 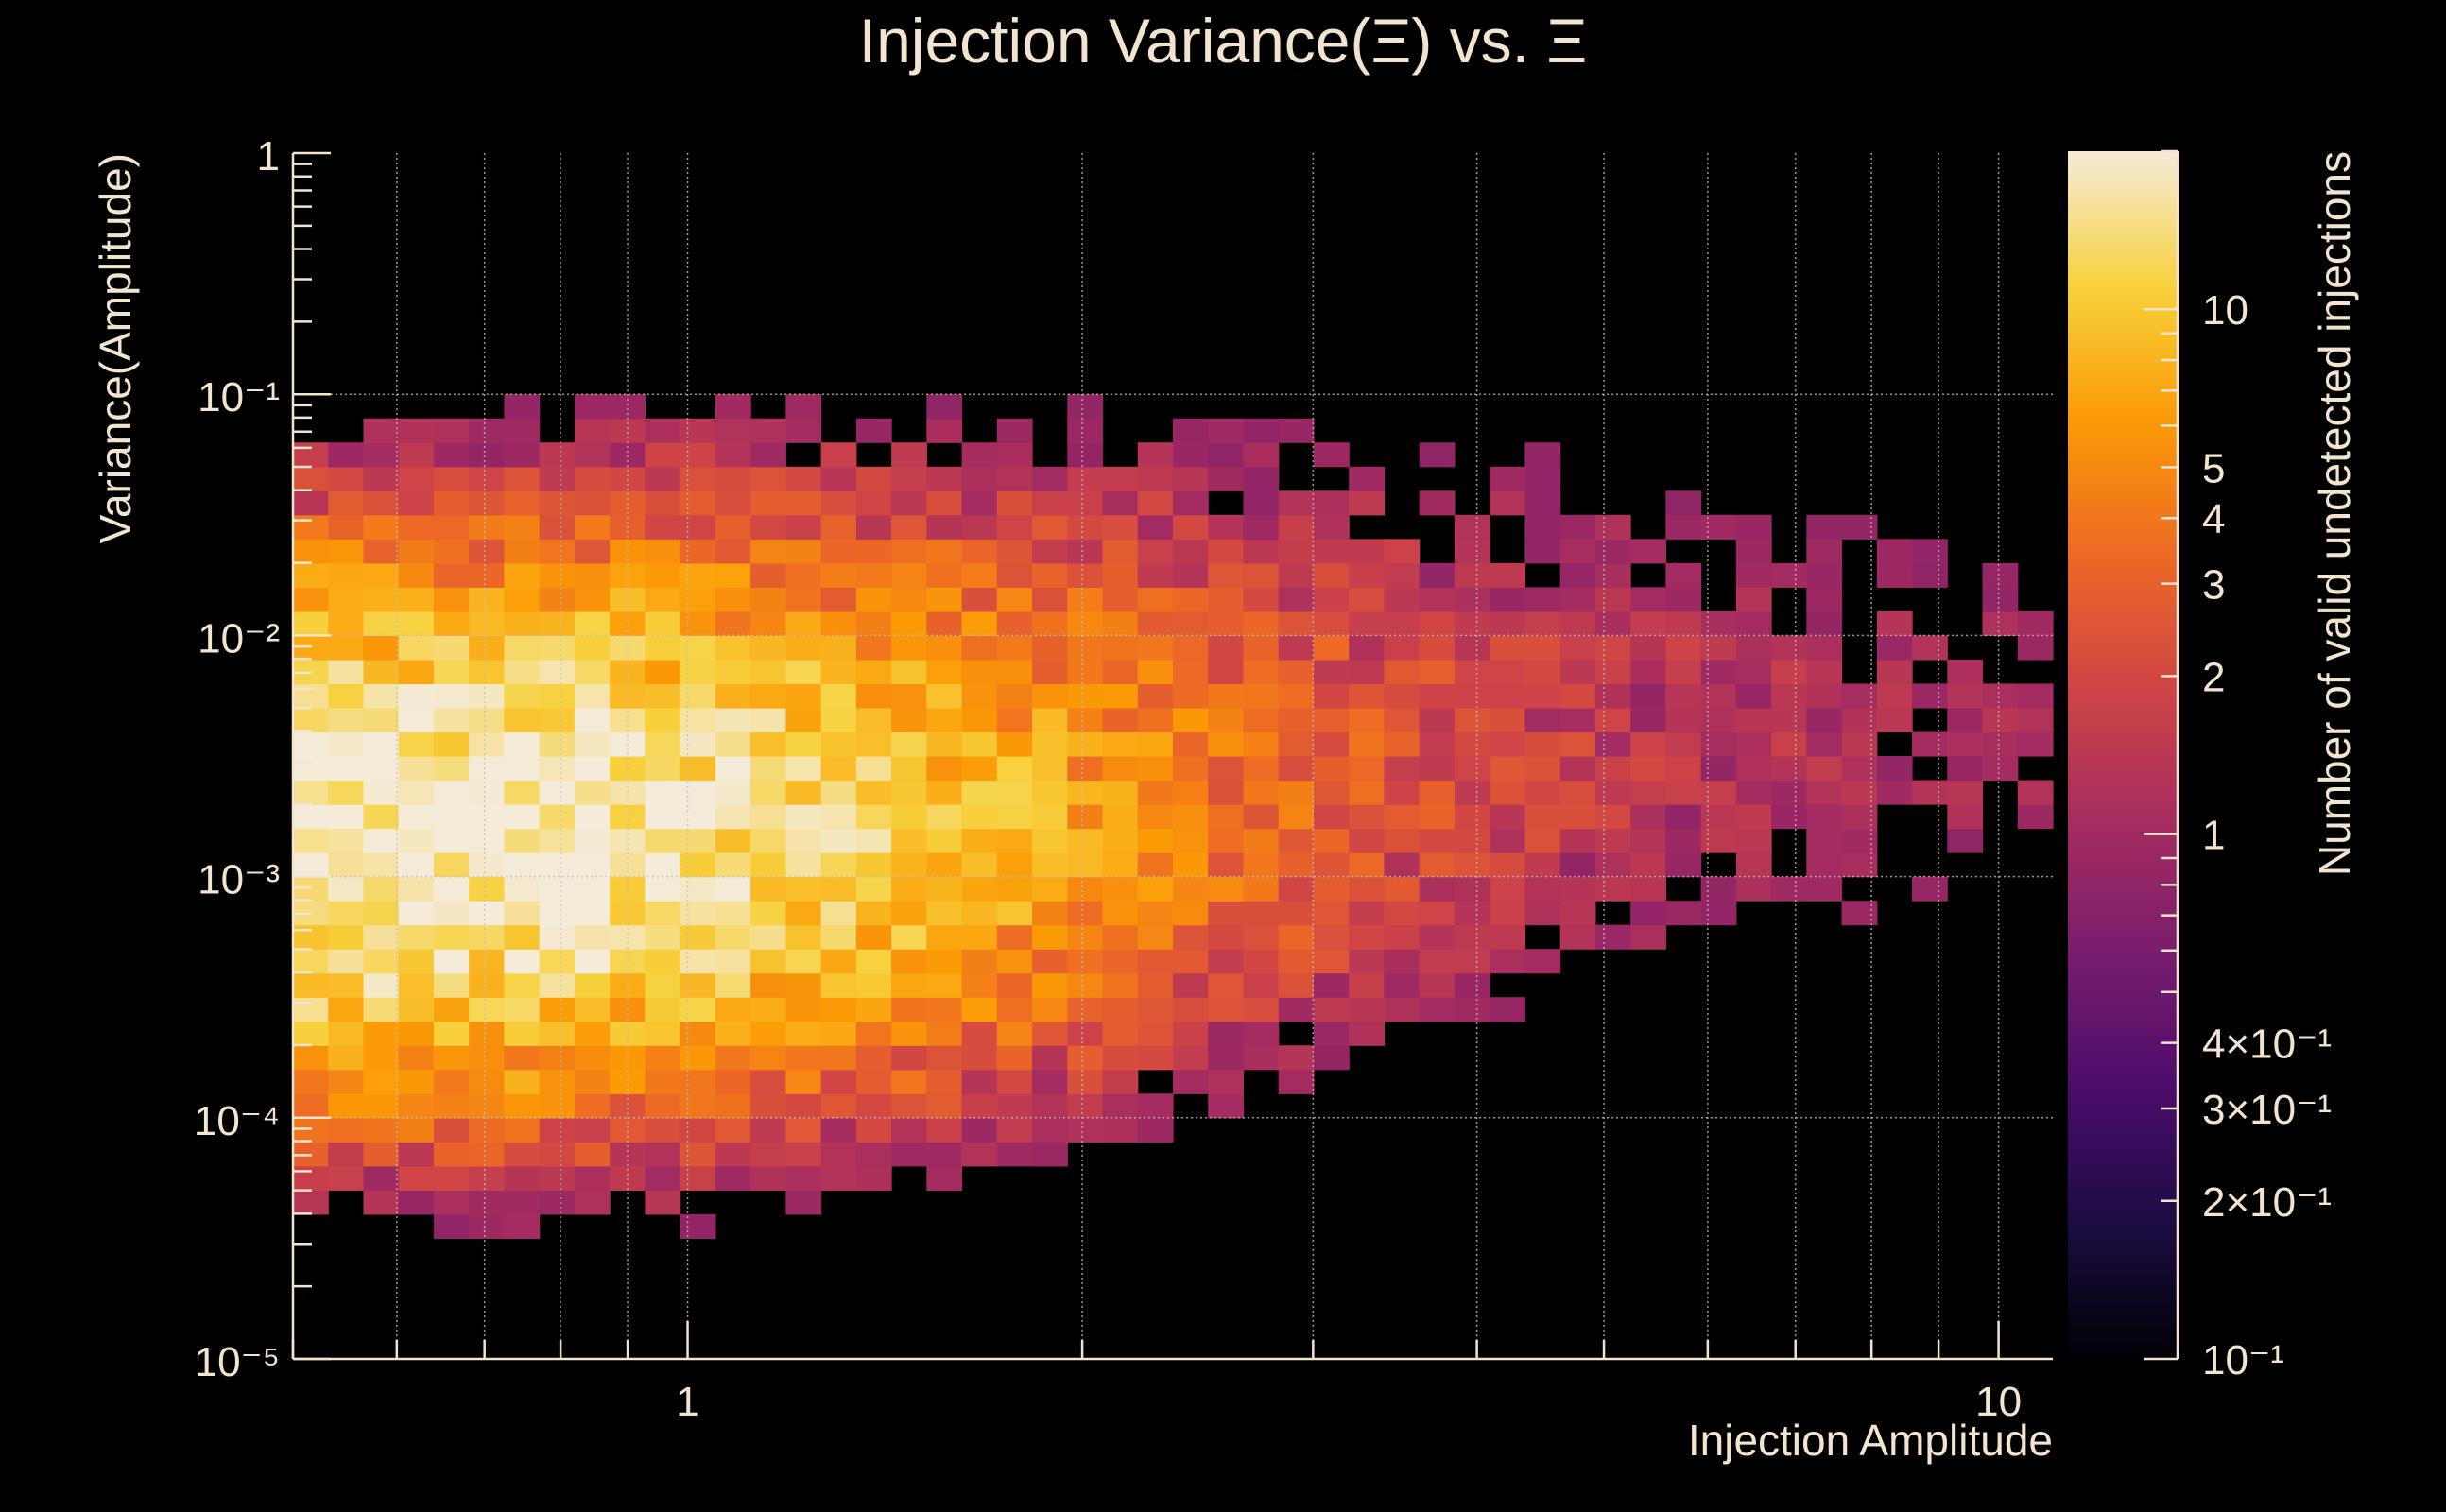 What do you see at coordinates (2267, 1110) in the screenshot?
I see `color-scale-tick-label: 3×10⁻¹` at bounding box center [2267, 1110].